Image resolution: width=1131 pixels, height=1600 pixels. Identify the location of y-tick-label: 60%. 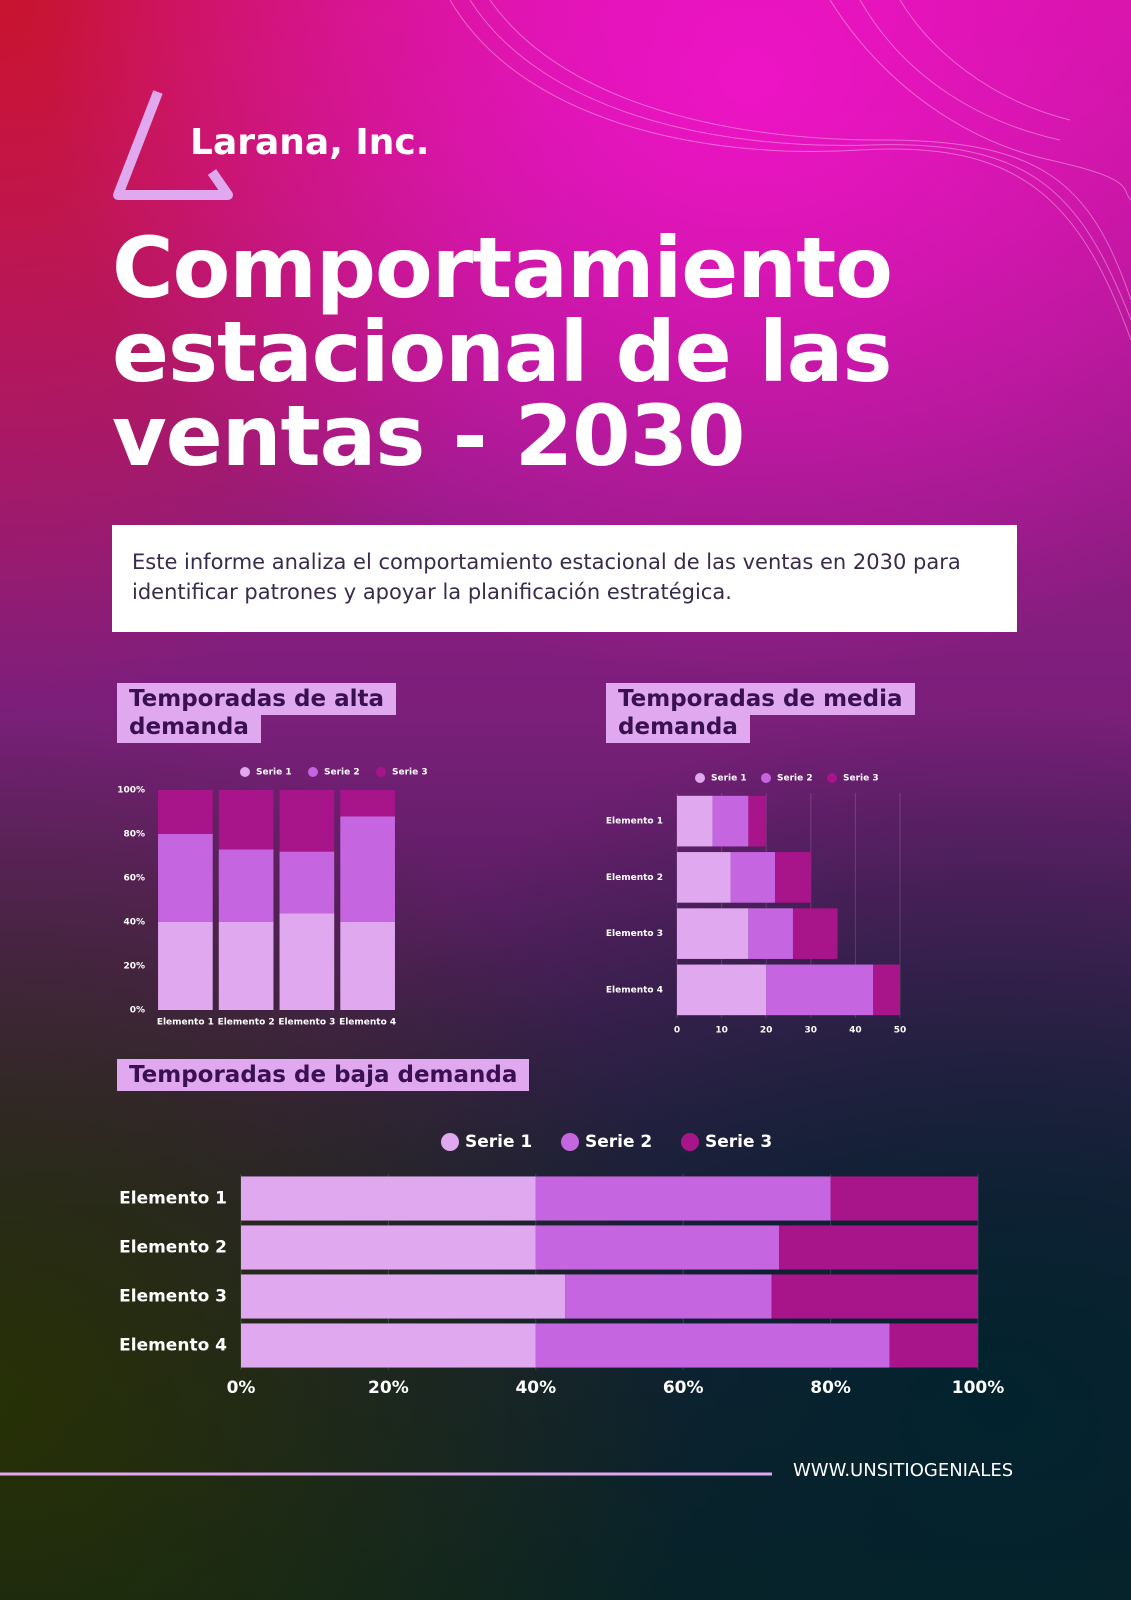
(134, 879).